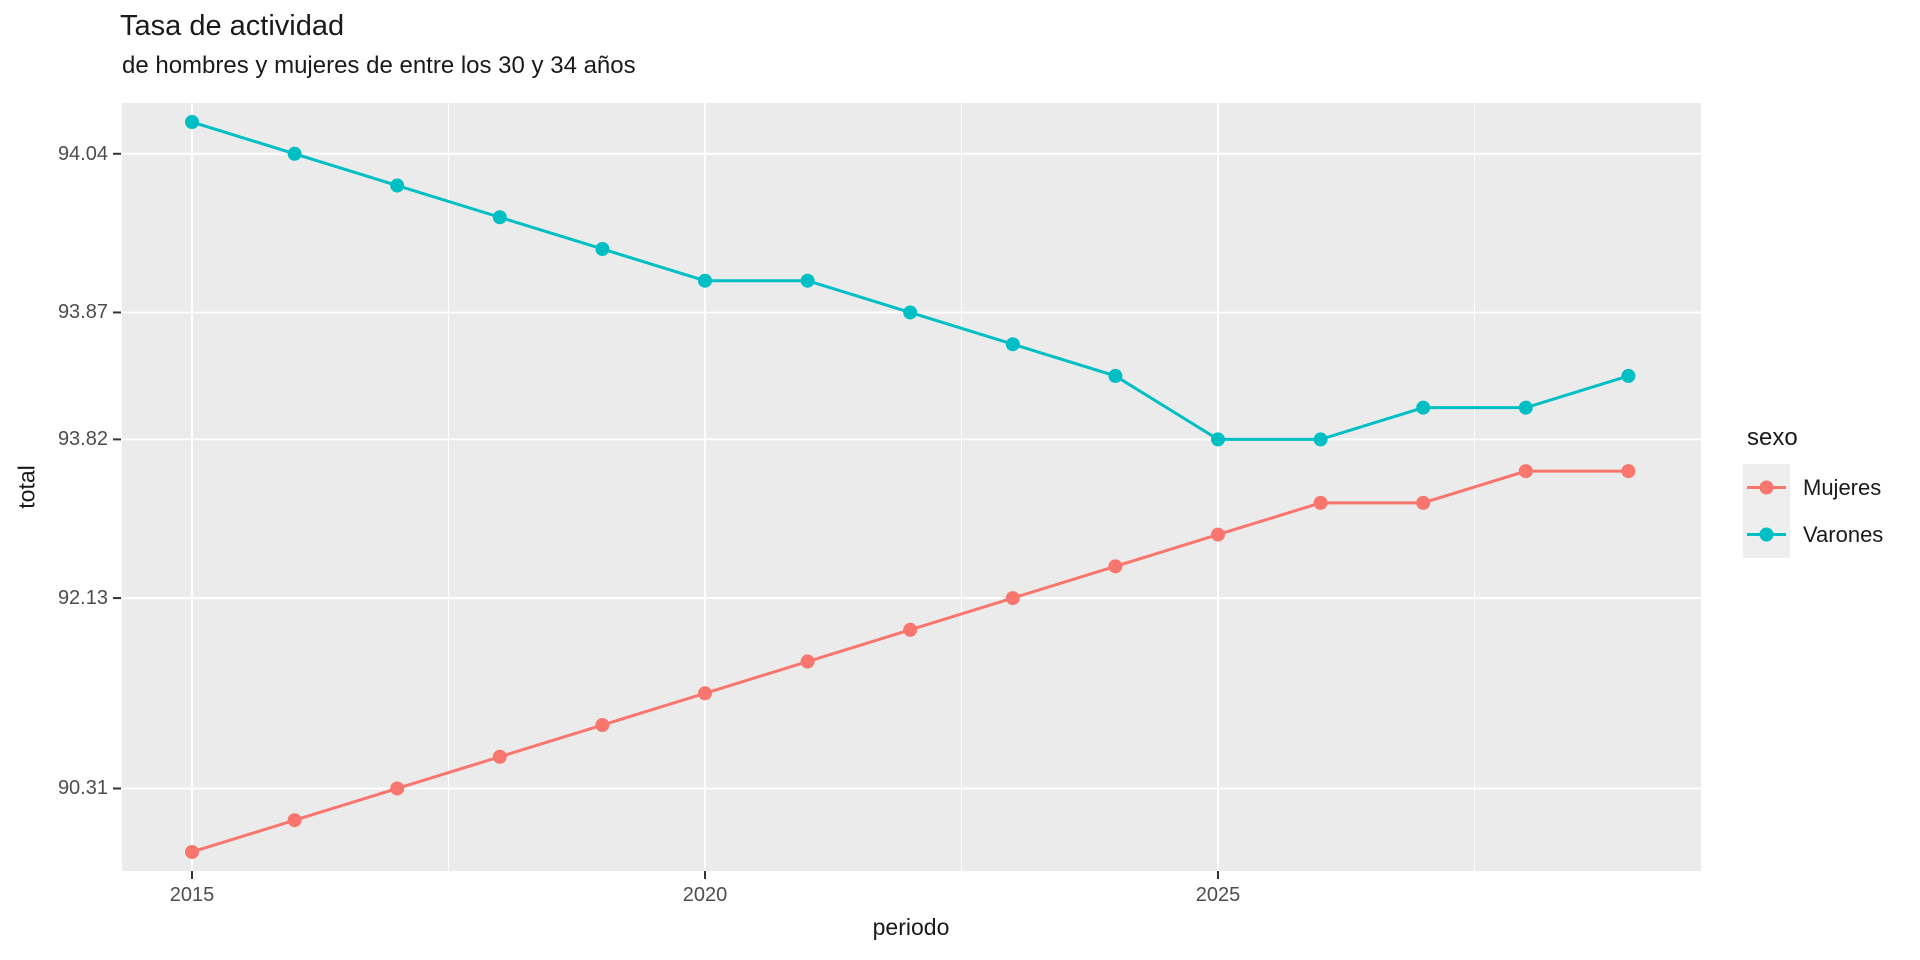  I want to click on data-point-mujeres-2019, so click(602, 725).